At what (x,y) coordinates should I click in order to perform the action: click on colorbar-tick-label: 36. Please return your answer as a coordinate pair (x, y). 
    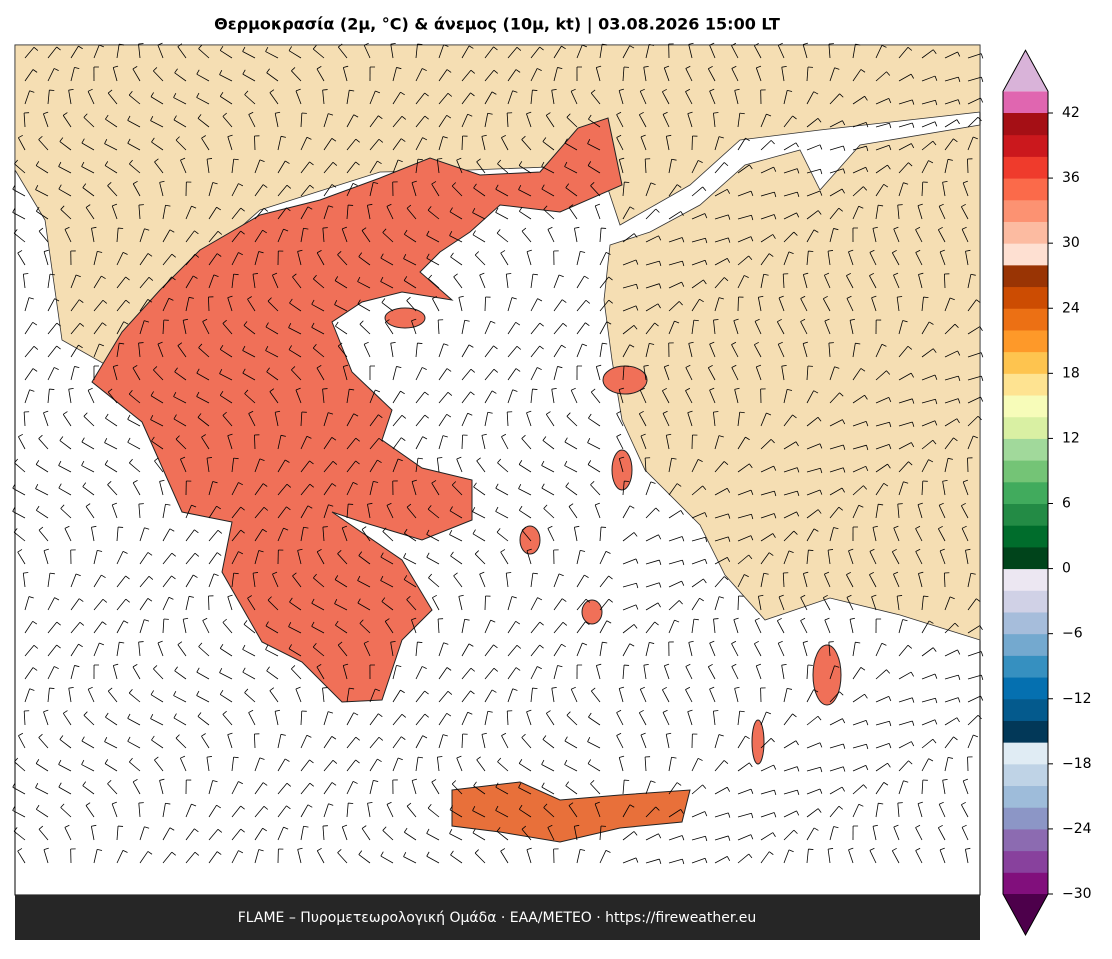
    Looking at the image, I should click on (1071, 178).